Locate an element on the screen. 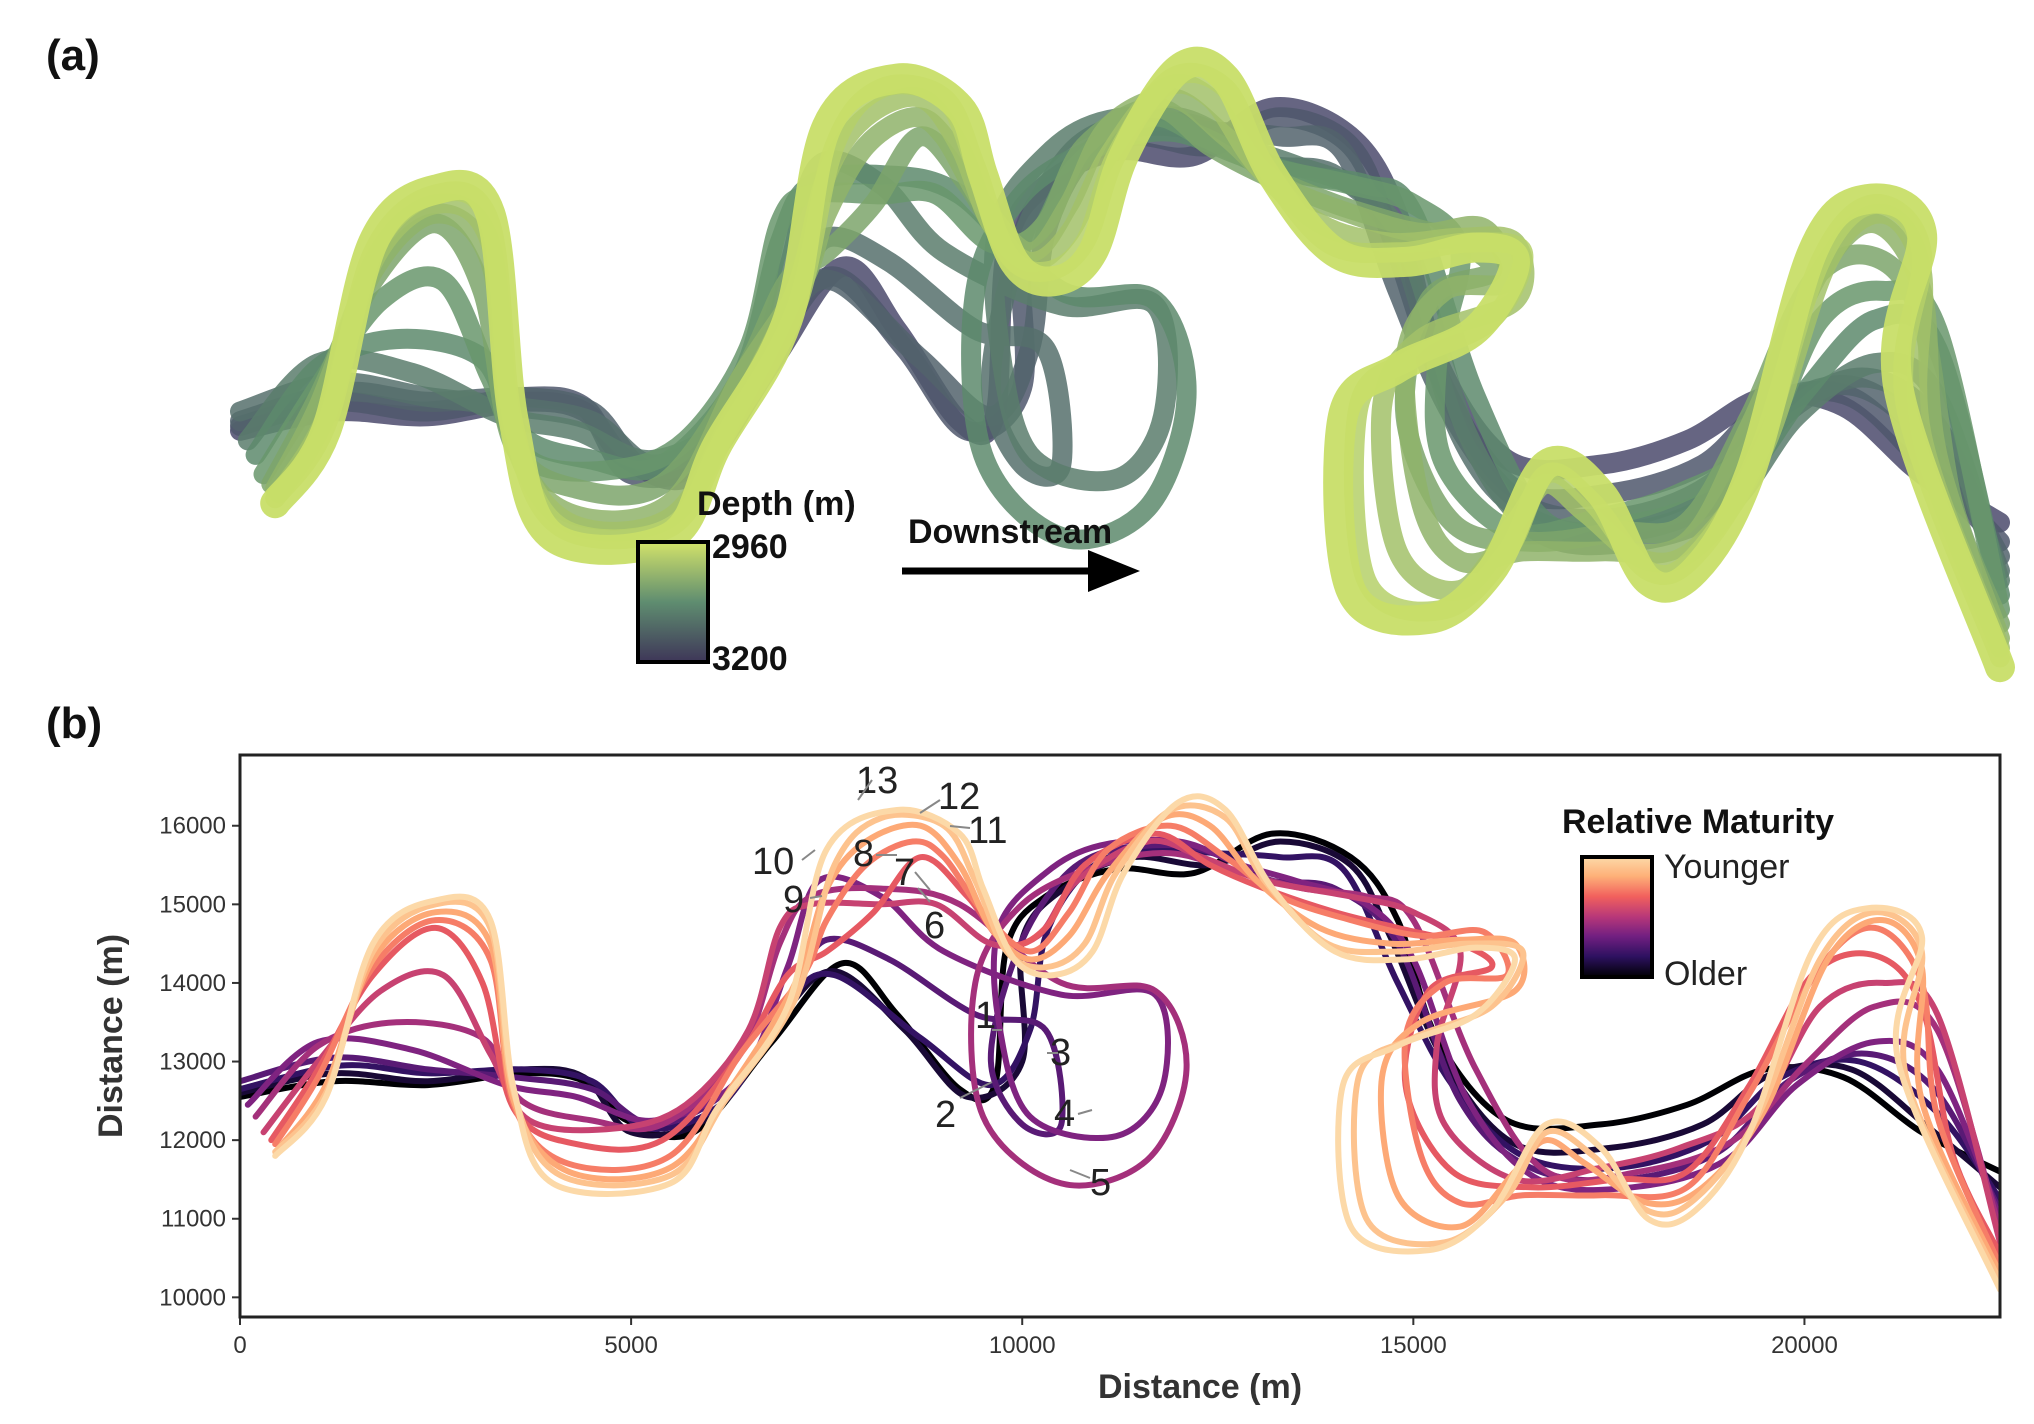 This screenshot has width=2034, height=1424. bend-label-4: 4 is located at coordinates (1064, 1114).